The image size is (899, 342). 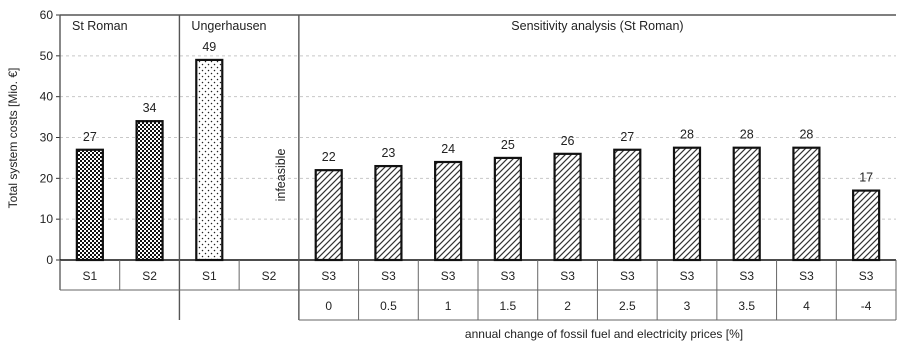 What do you see at coordinates (508, 145) in the screenshot?
I see `bar-value-label: 25` at bounding box center [508, 145].